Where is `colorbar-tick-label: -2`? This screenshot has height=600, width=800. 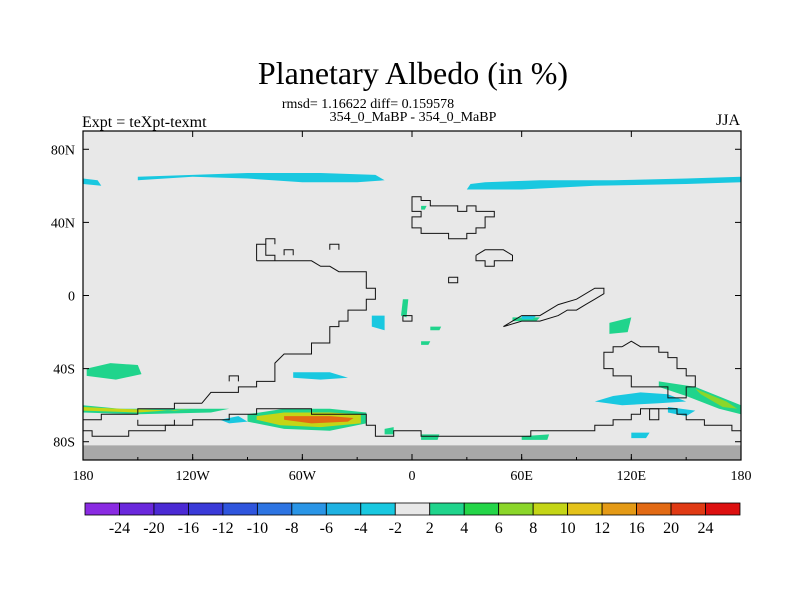
colorbar-tick-label: -2 is located at coordinates (395, 528).